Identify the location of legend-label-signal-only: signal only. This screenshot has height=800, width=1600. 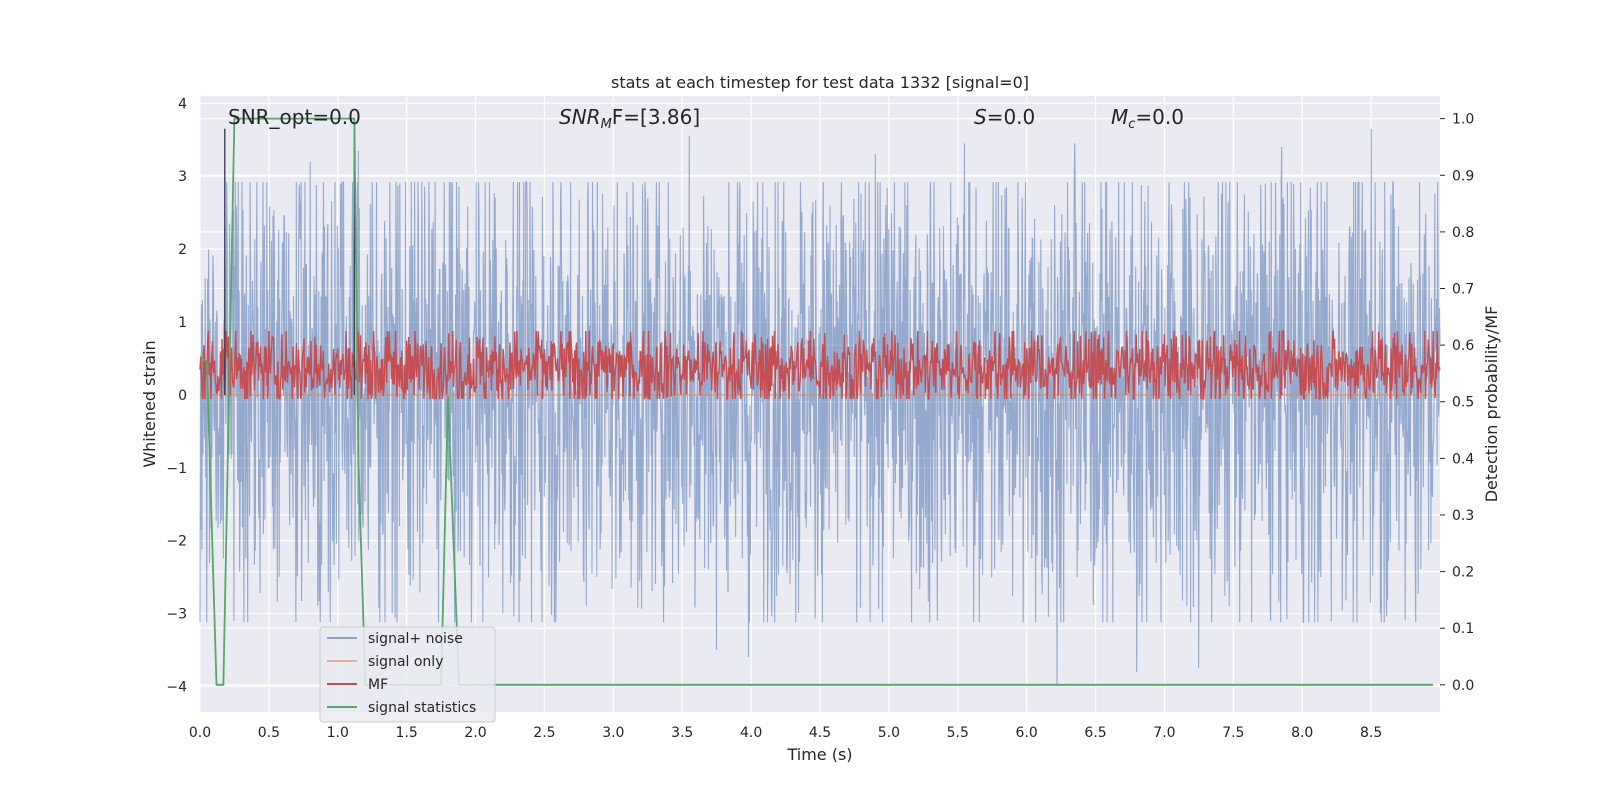
(405, 662).